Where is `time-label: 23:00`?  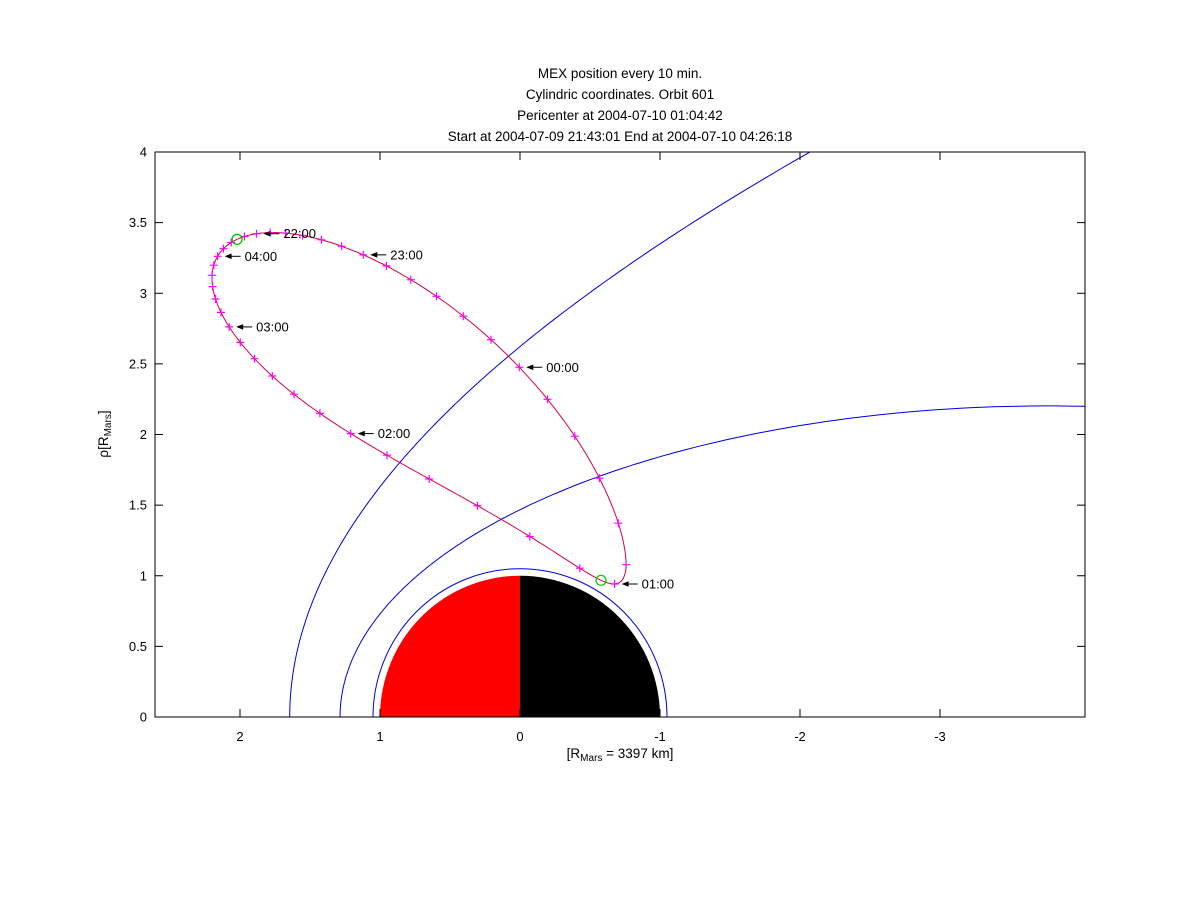
time-label: 23:00 is located at coordinates (406, 254).